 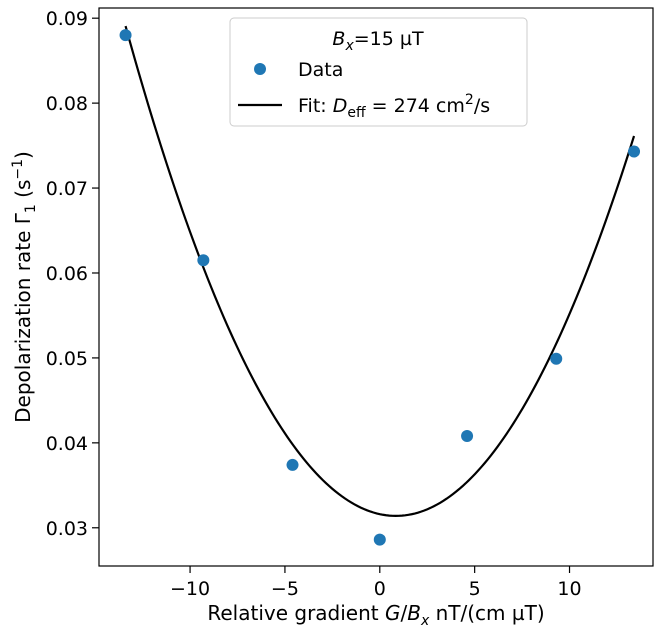 I want to click on legend: Bx=15 µT Data Fit: Deff = 274 cm2/s, so click(x=378, y=72).